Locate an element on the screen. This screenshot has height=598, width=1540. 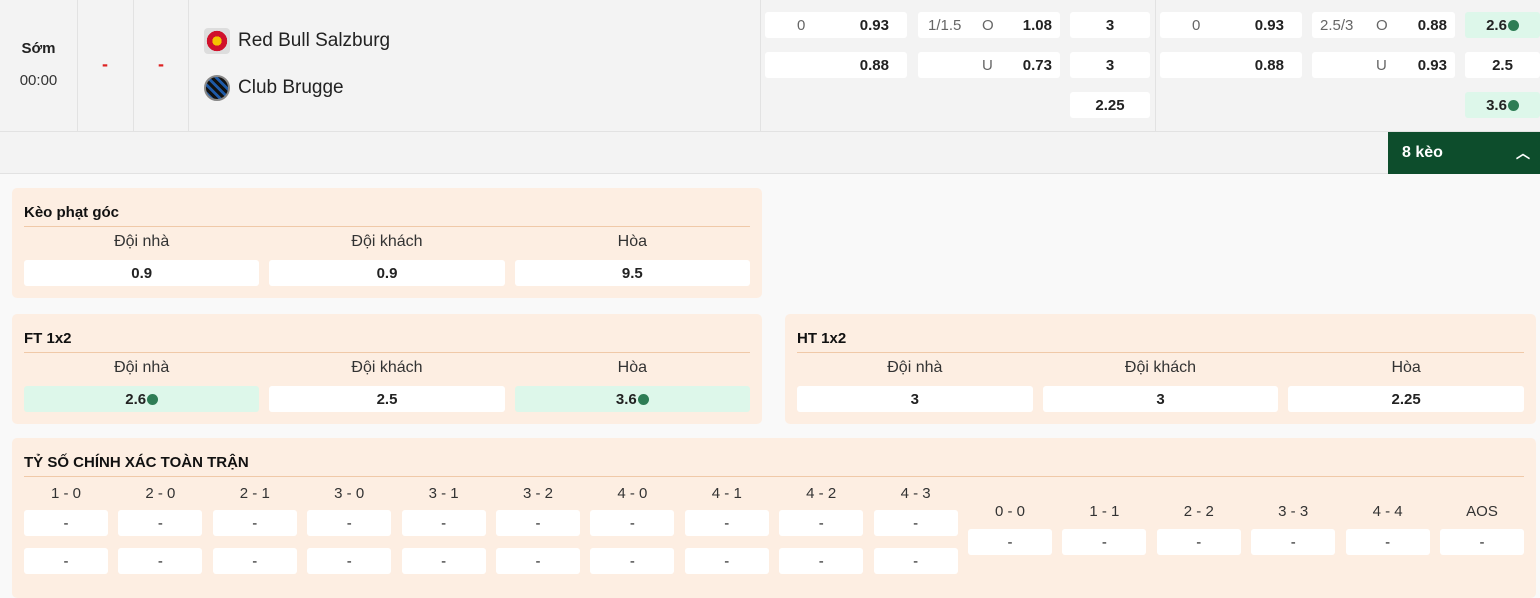
score-label: 4 - 2 is located at coordinates (821, 493).